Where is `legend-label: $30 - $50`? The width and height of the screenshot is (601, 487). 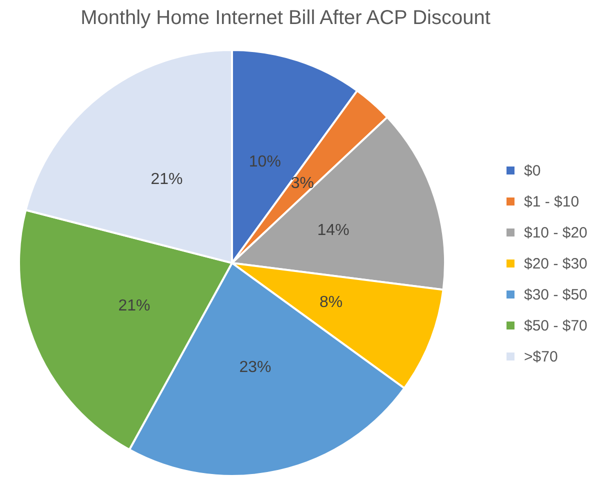 legend-label: $30 - $50 is located at coordinates (556, 295).